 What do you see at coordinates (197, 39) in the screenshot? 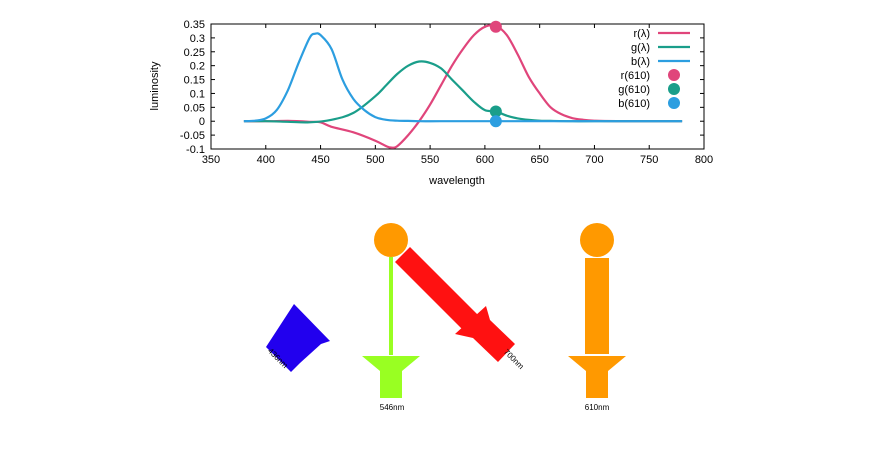
I see `y-tick-label: 0.3` at bounding box center [197, 39].